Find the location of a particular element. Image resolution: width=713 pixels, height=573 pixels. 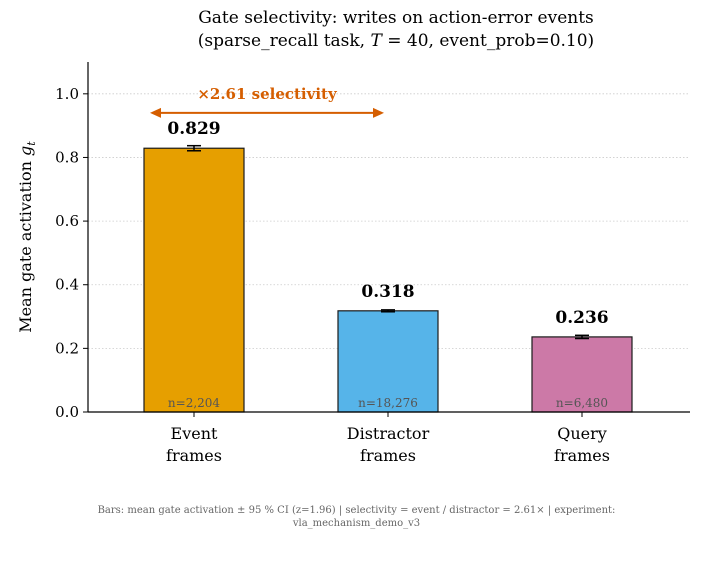

bar-count-label: n=6,480 is located at coordinates (582, 403).